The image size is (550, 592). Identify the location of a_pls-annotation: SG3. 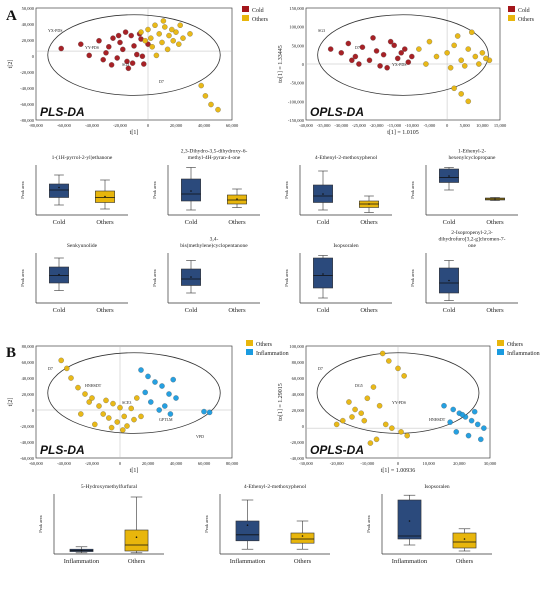
(125, 64).